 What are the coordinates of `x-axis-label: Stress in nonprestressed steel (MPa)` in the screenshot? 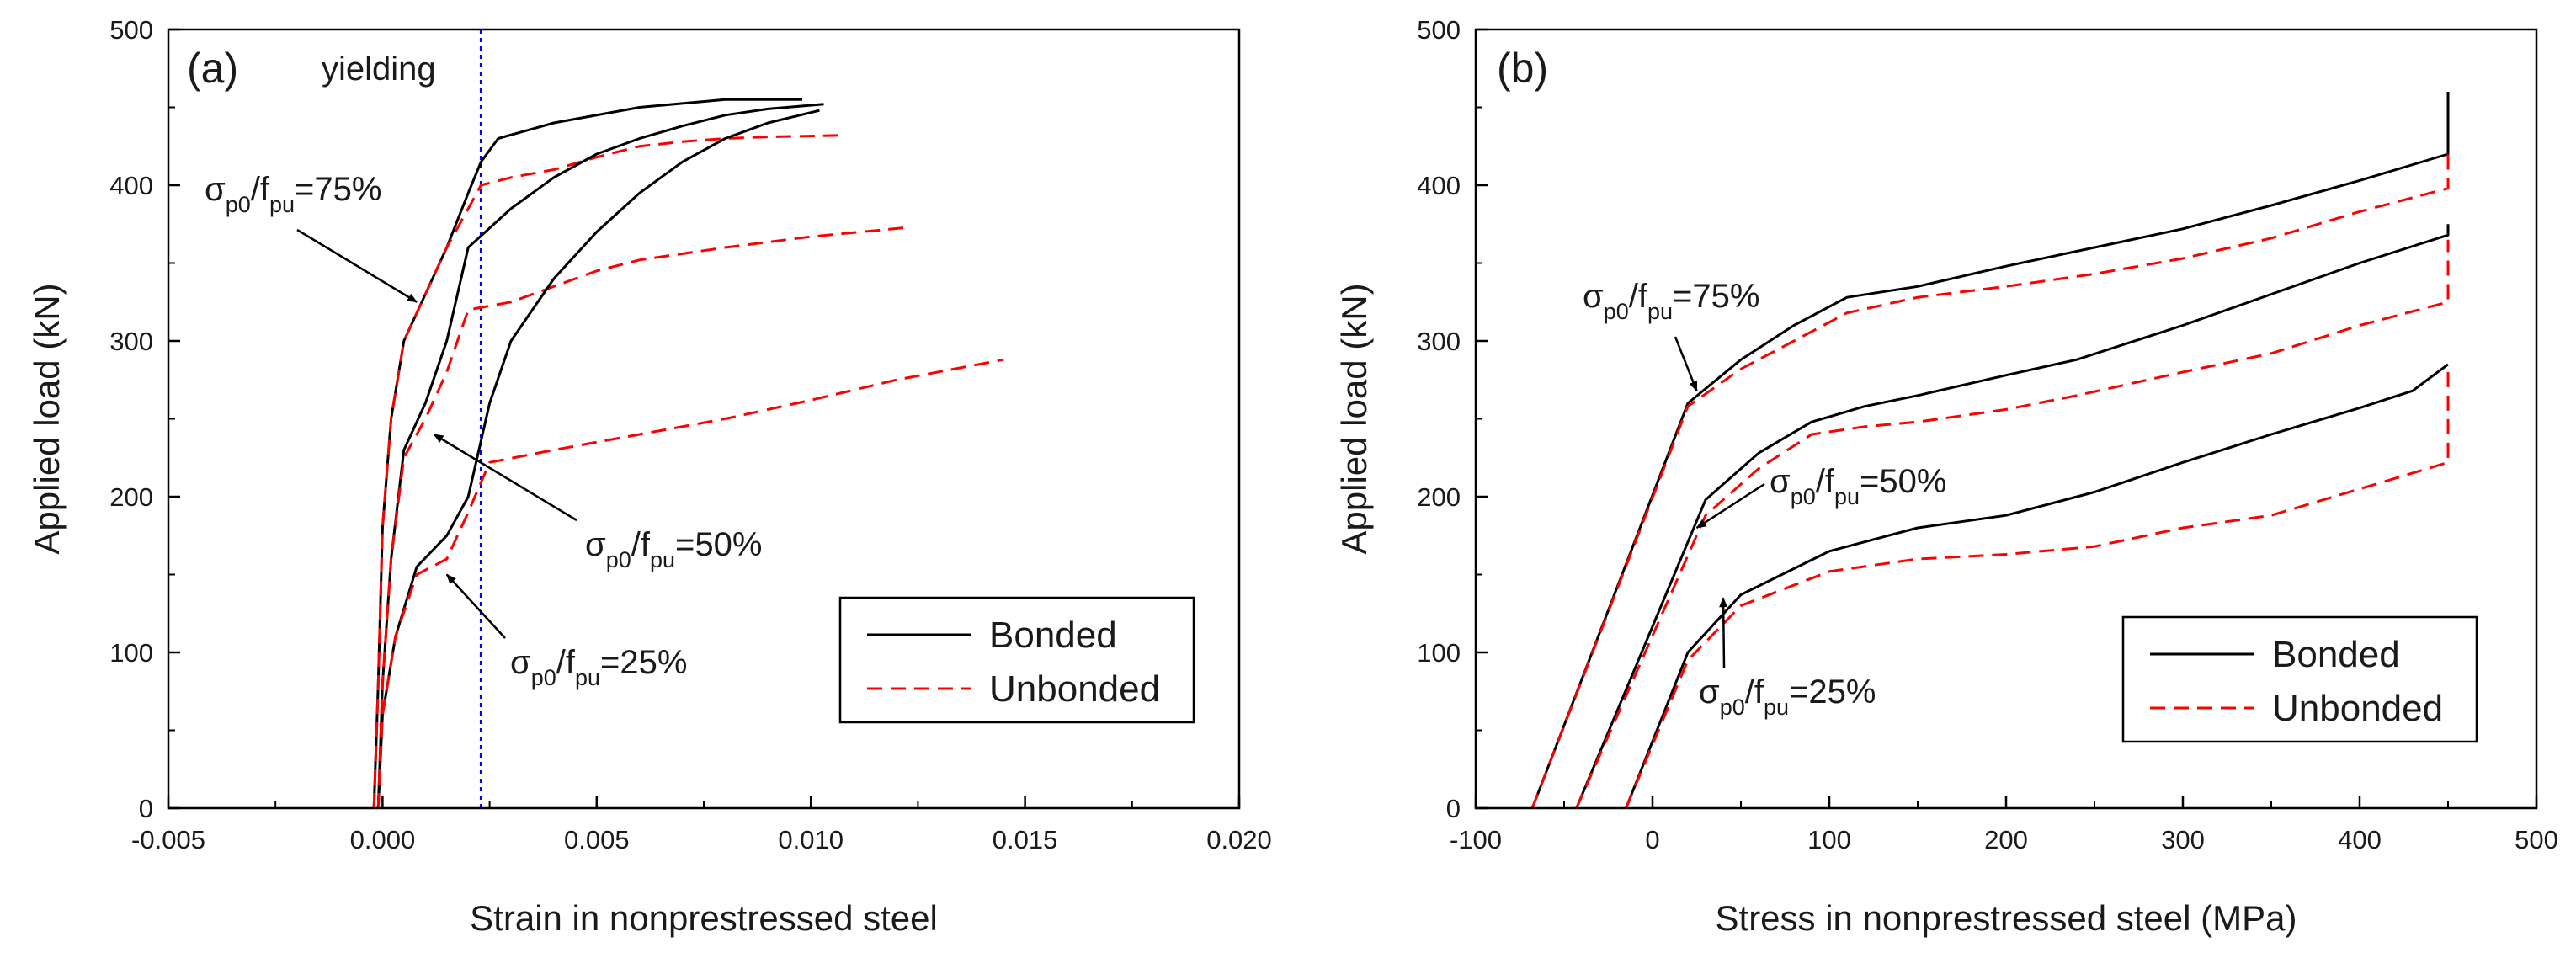 It's located at (2007, 918).